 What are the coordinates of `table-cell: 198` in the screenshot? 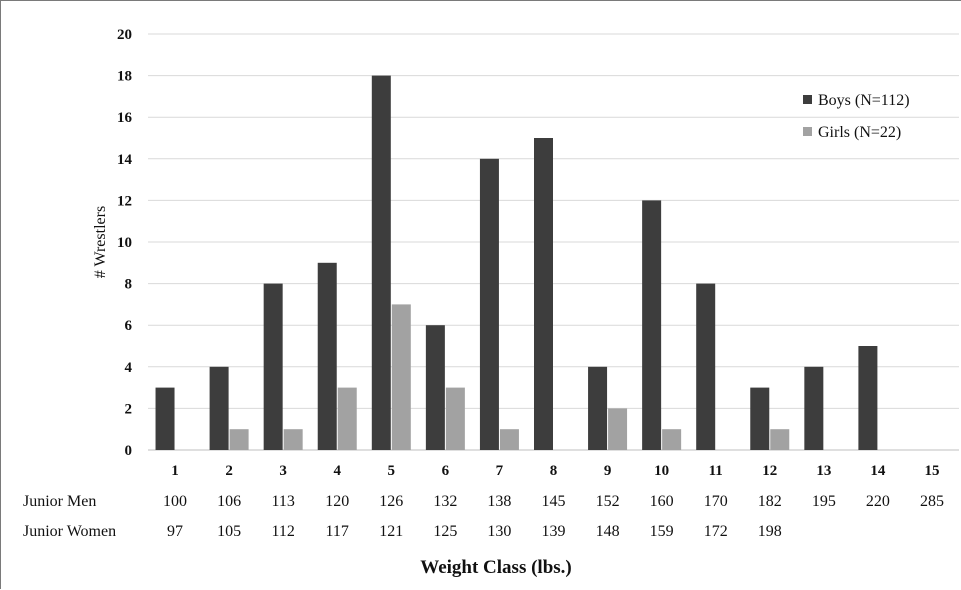 It's located at (770, 531).